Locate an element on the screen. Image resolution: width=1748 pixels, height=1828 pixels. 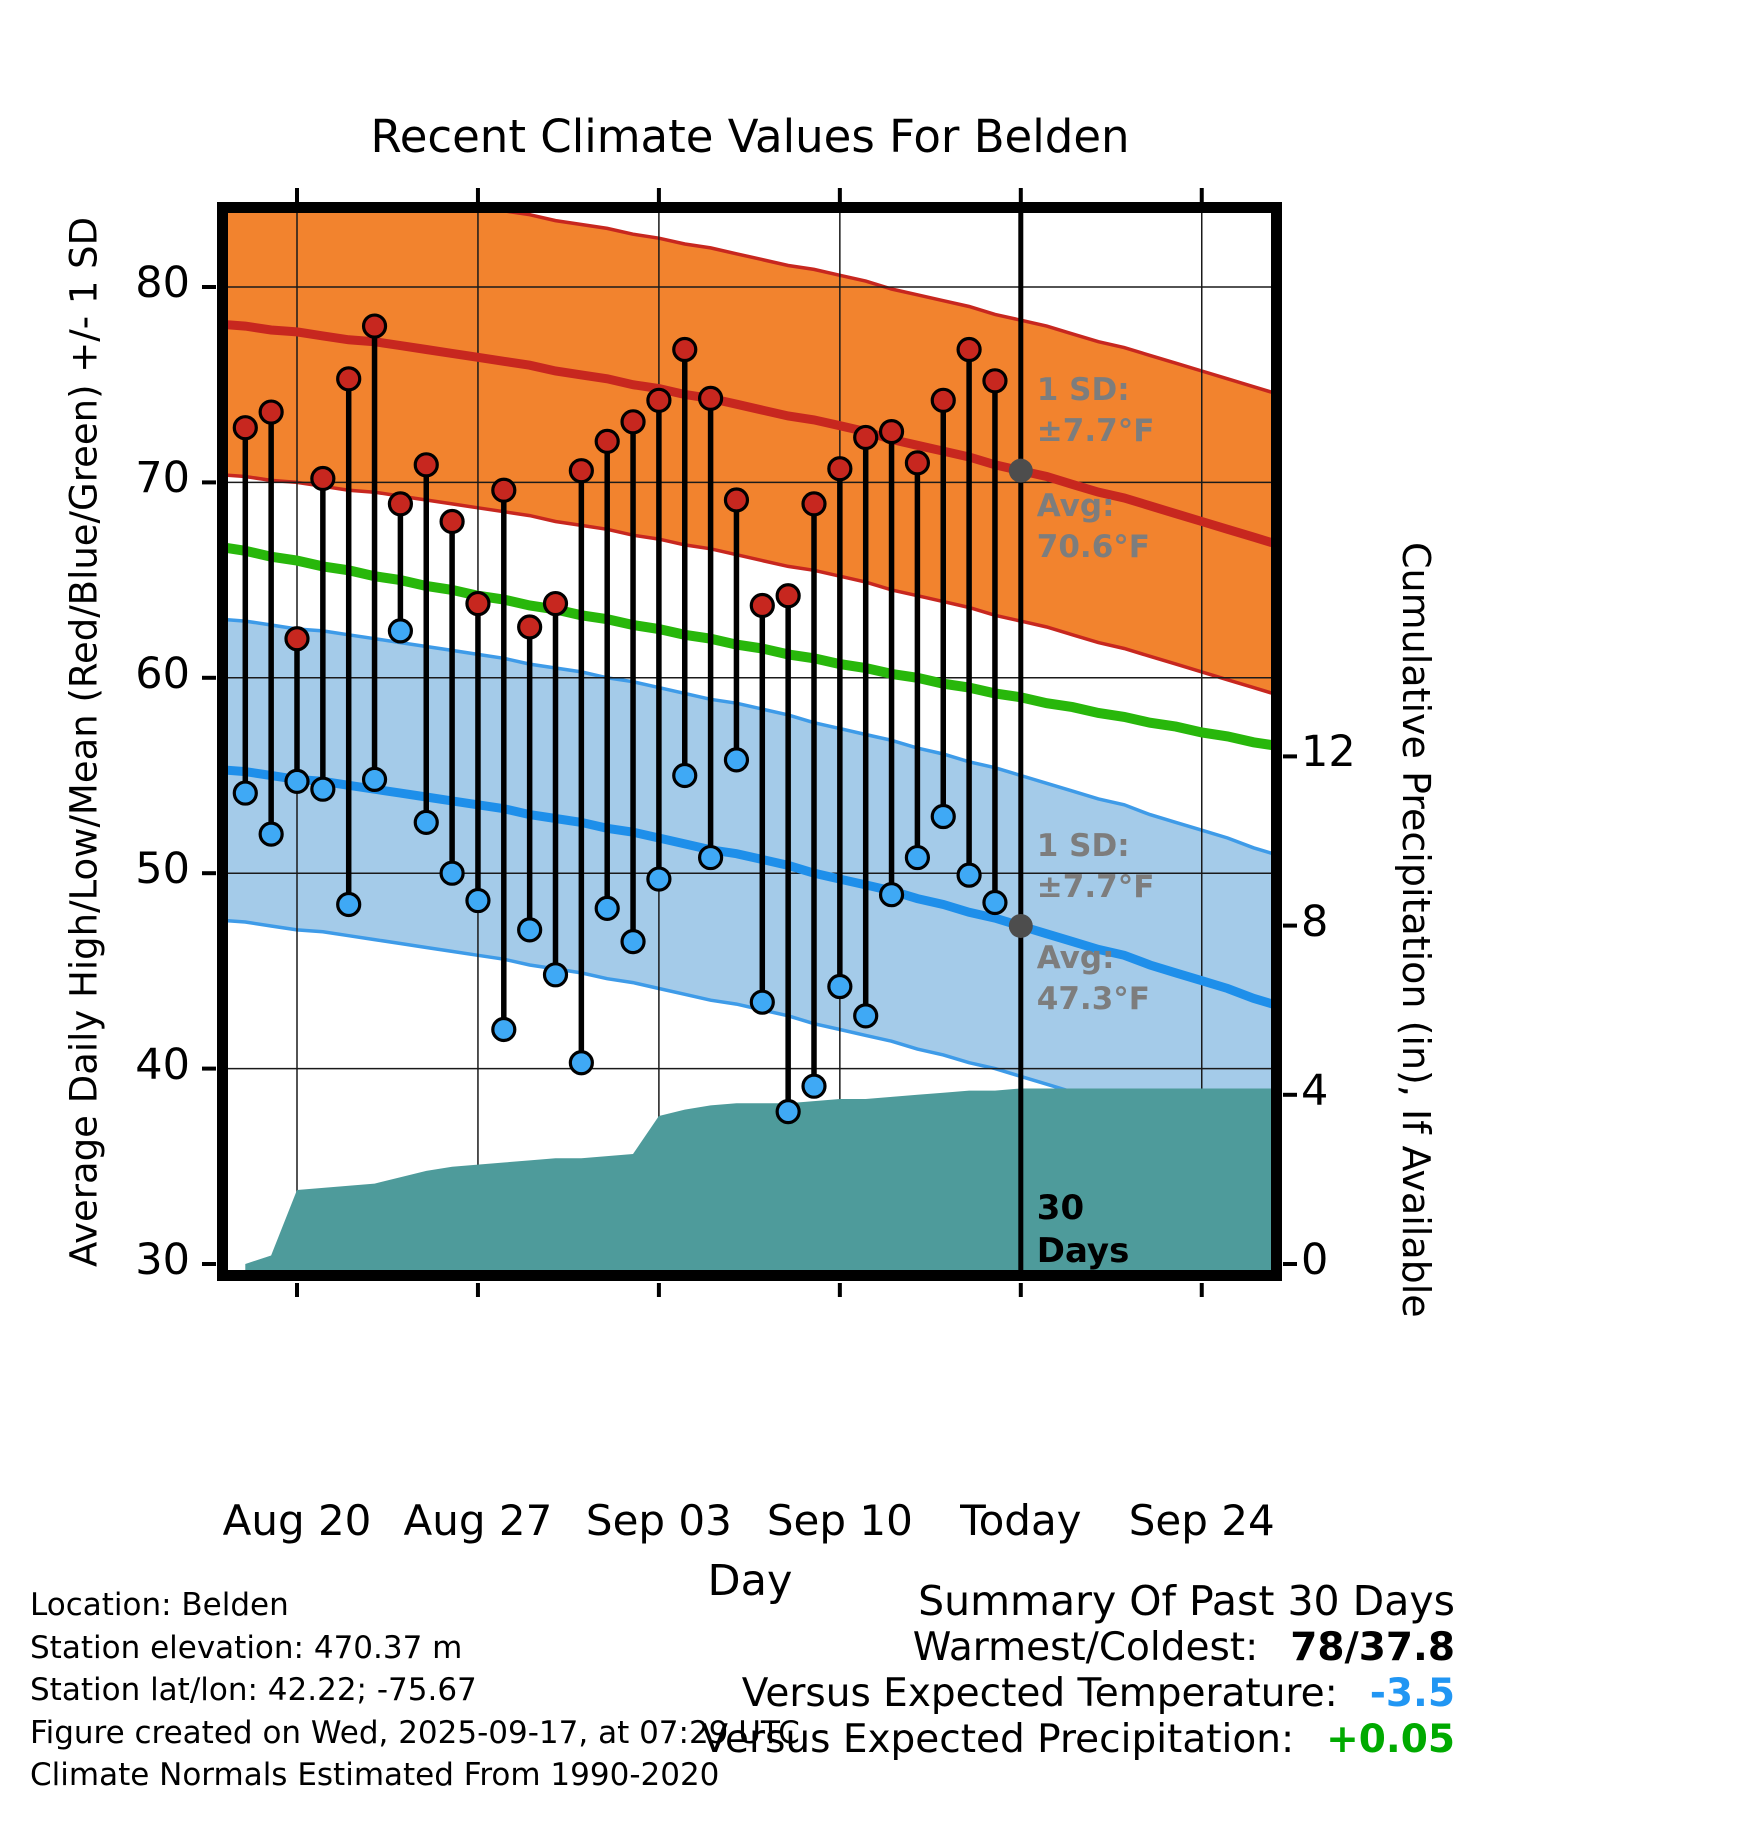
summary-row-label: Versus Expected Precipitation: is located at coordinates (998, 1739).